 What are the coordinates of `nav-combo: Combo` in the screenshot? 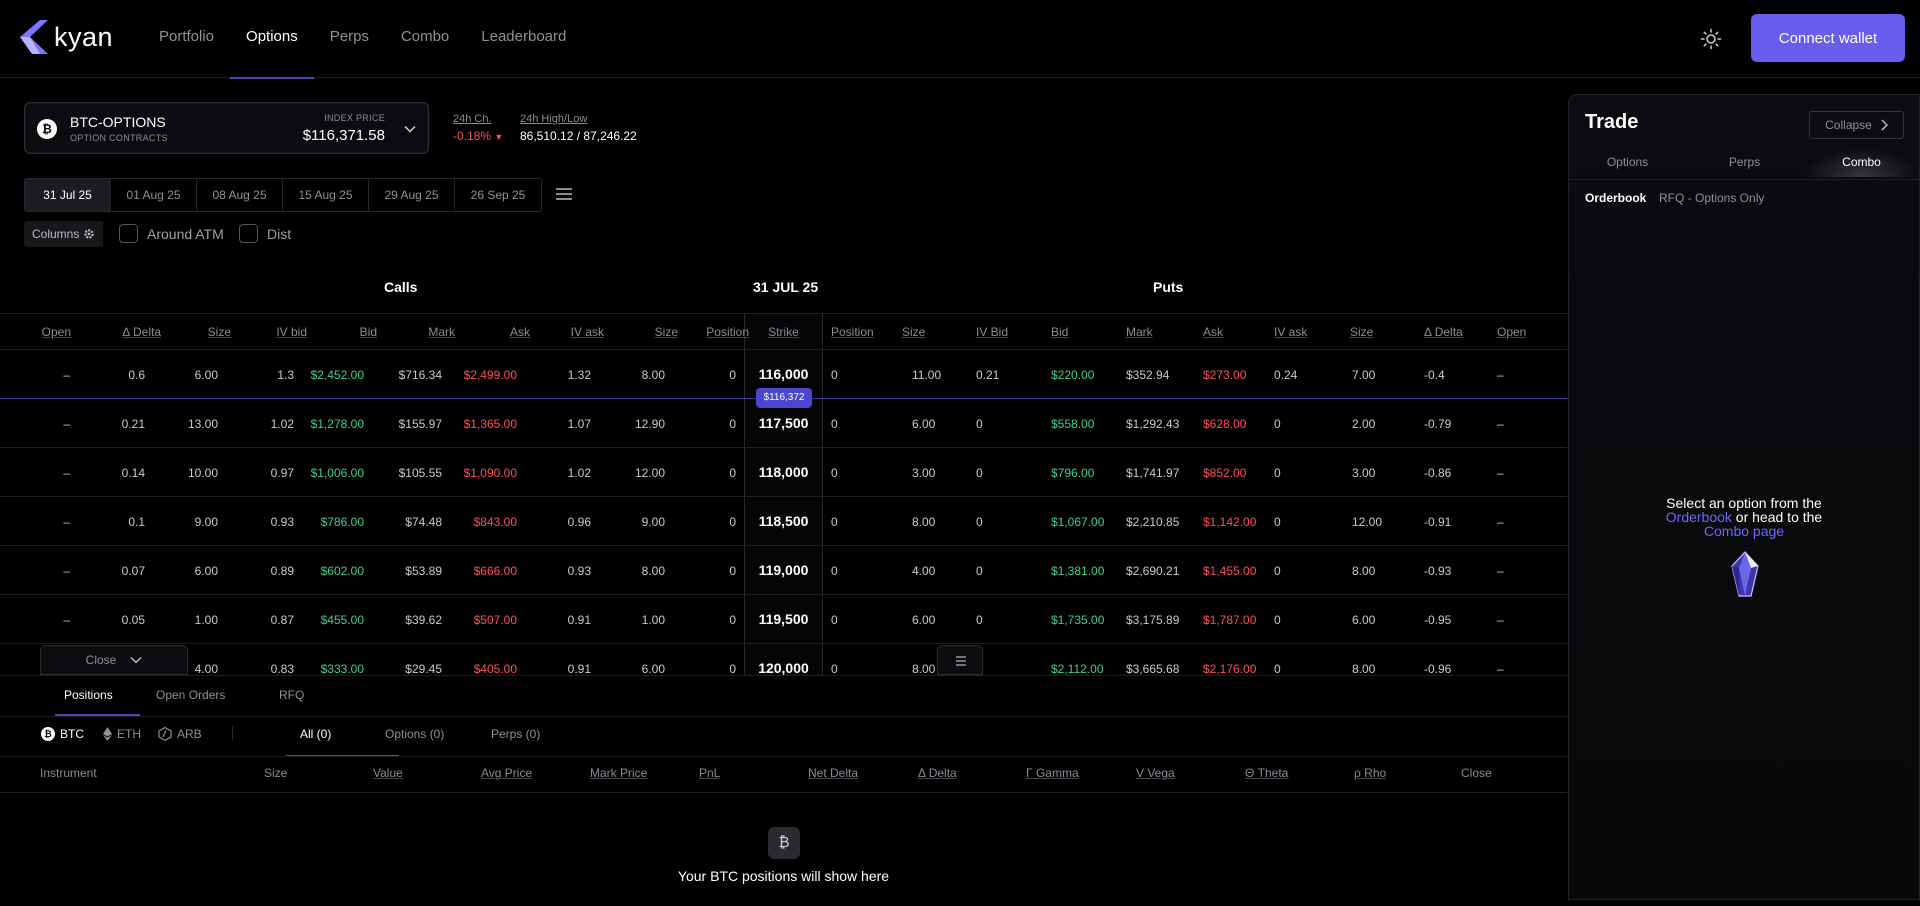 It's located at (425, 36).